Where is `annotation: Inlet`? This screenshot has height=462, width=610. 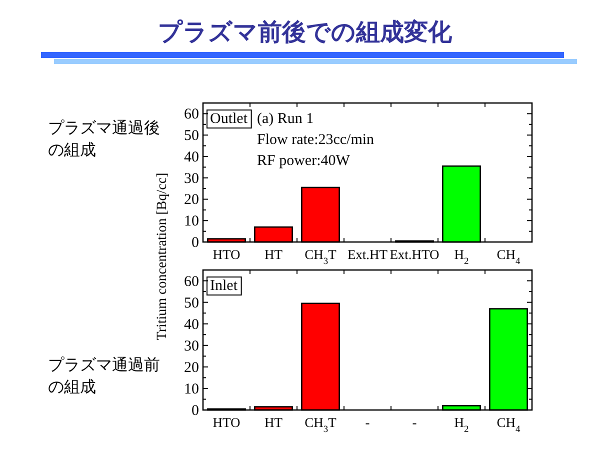 annotation: Inlet is located at coordinates (224, 286).